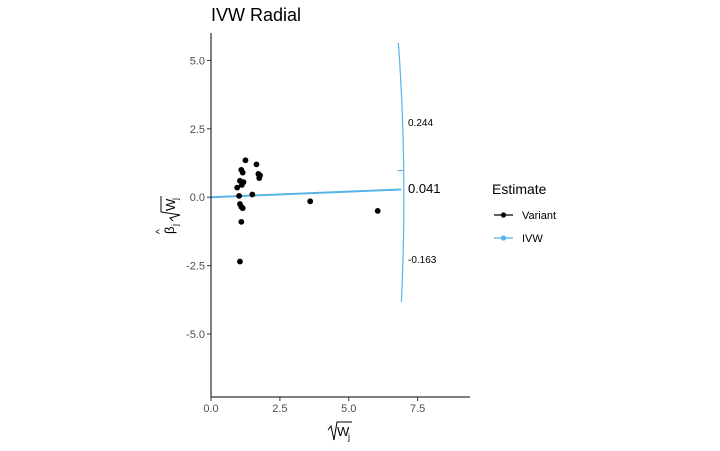  I want to click on y-axis-title-subscript: j, so click(175, 225).